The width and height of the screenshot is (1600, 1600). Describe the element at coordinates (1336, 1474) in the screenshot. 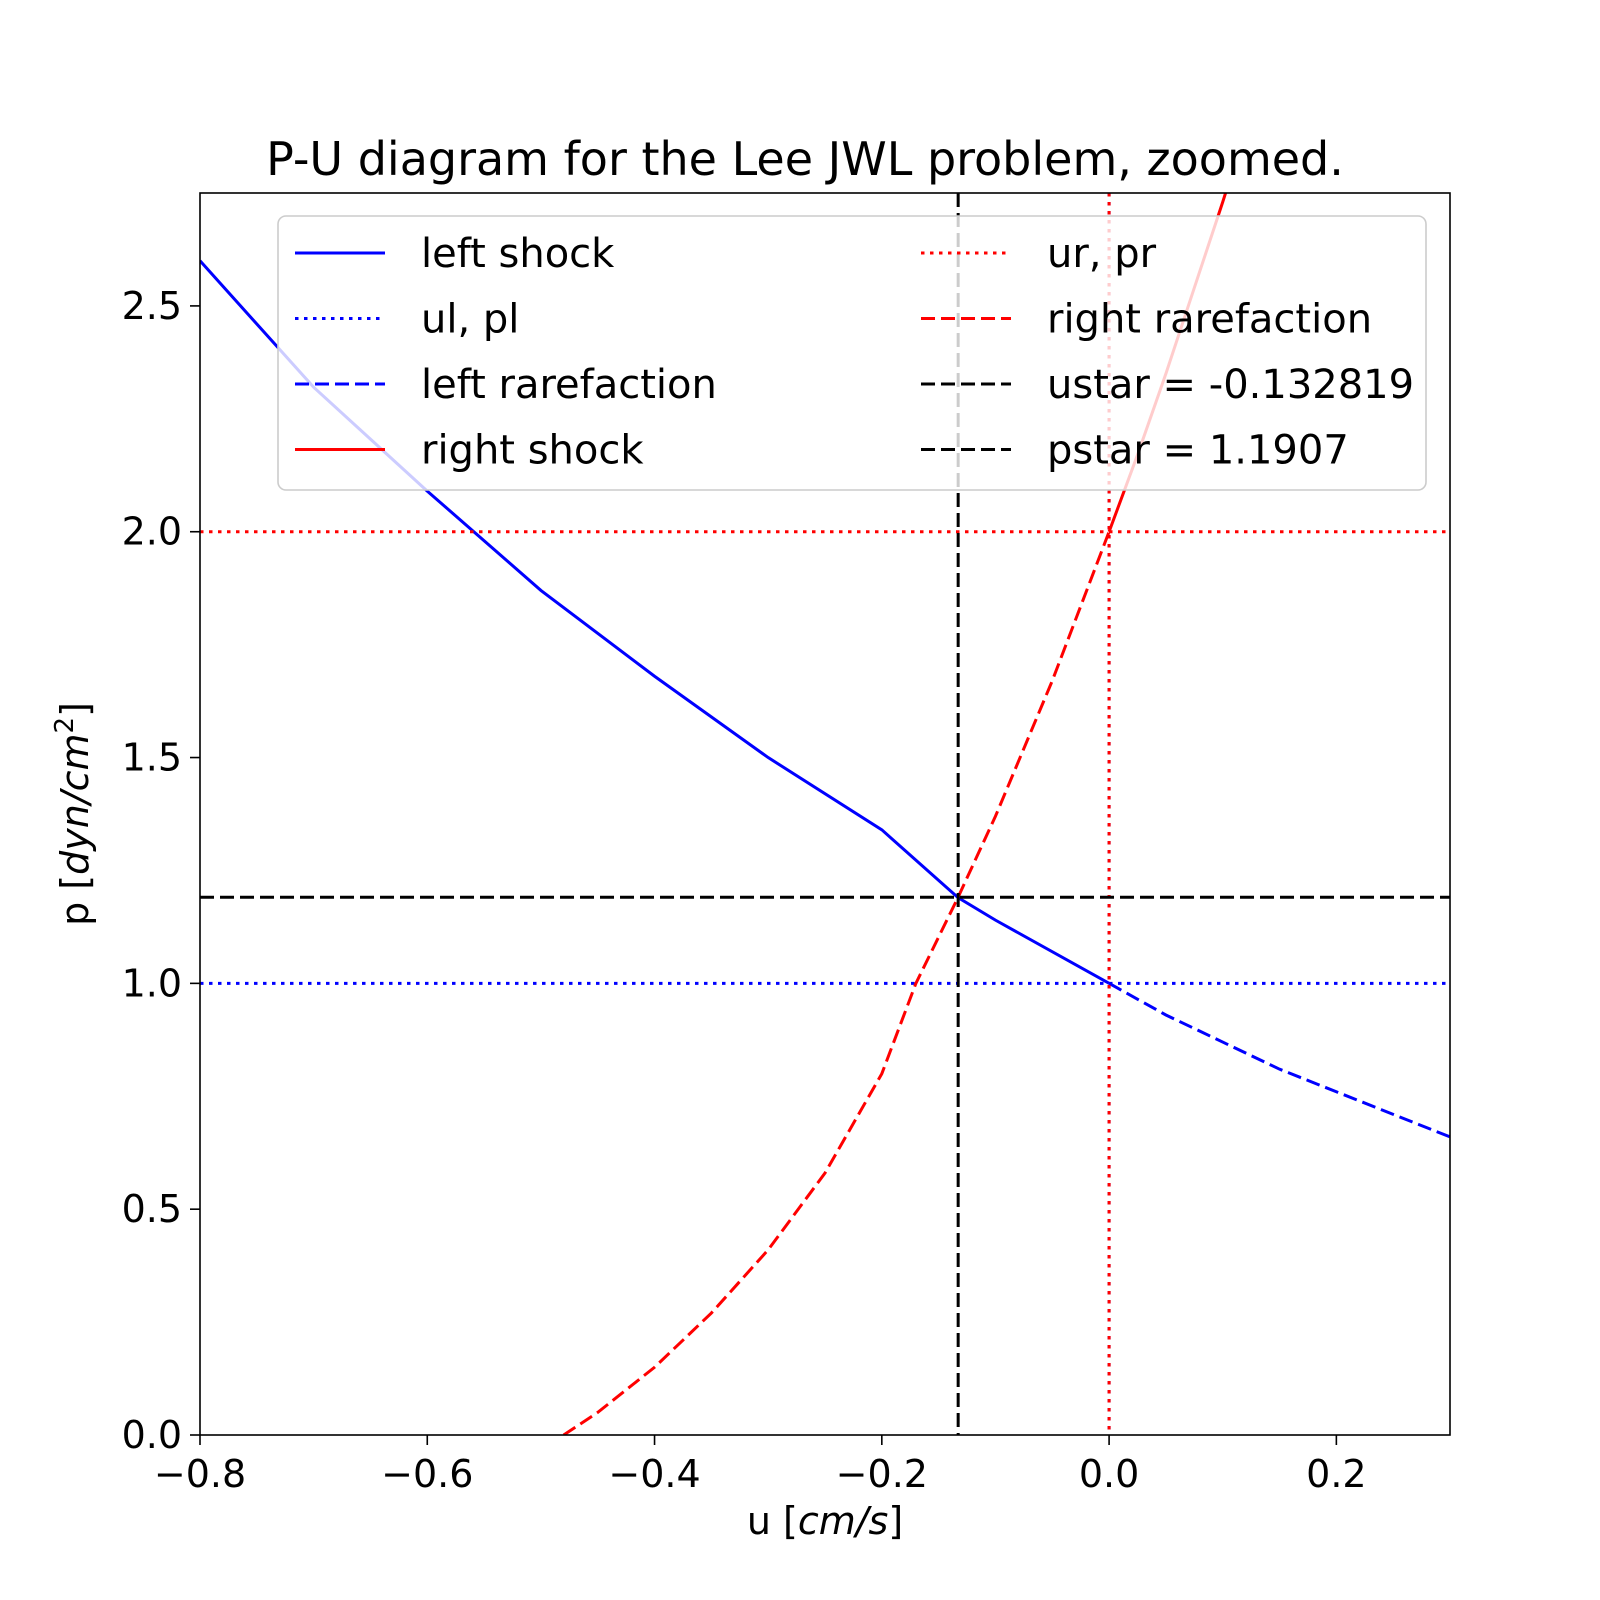

I see `x-tick-label: 0.2` at that location.